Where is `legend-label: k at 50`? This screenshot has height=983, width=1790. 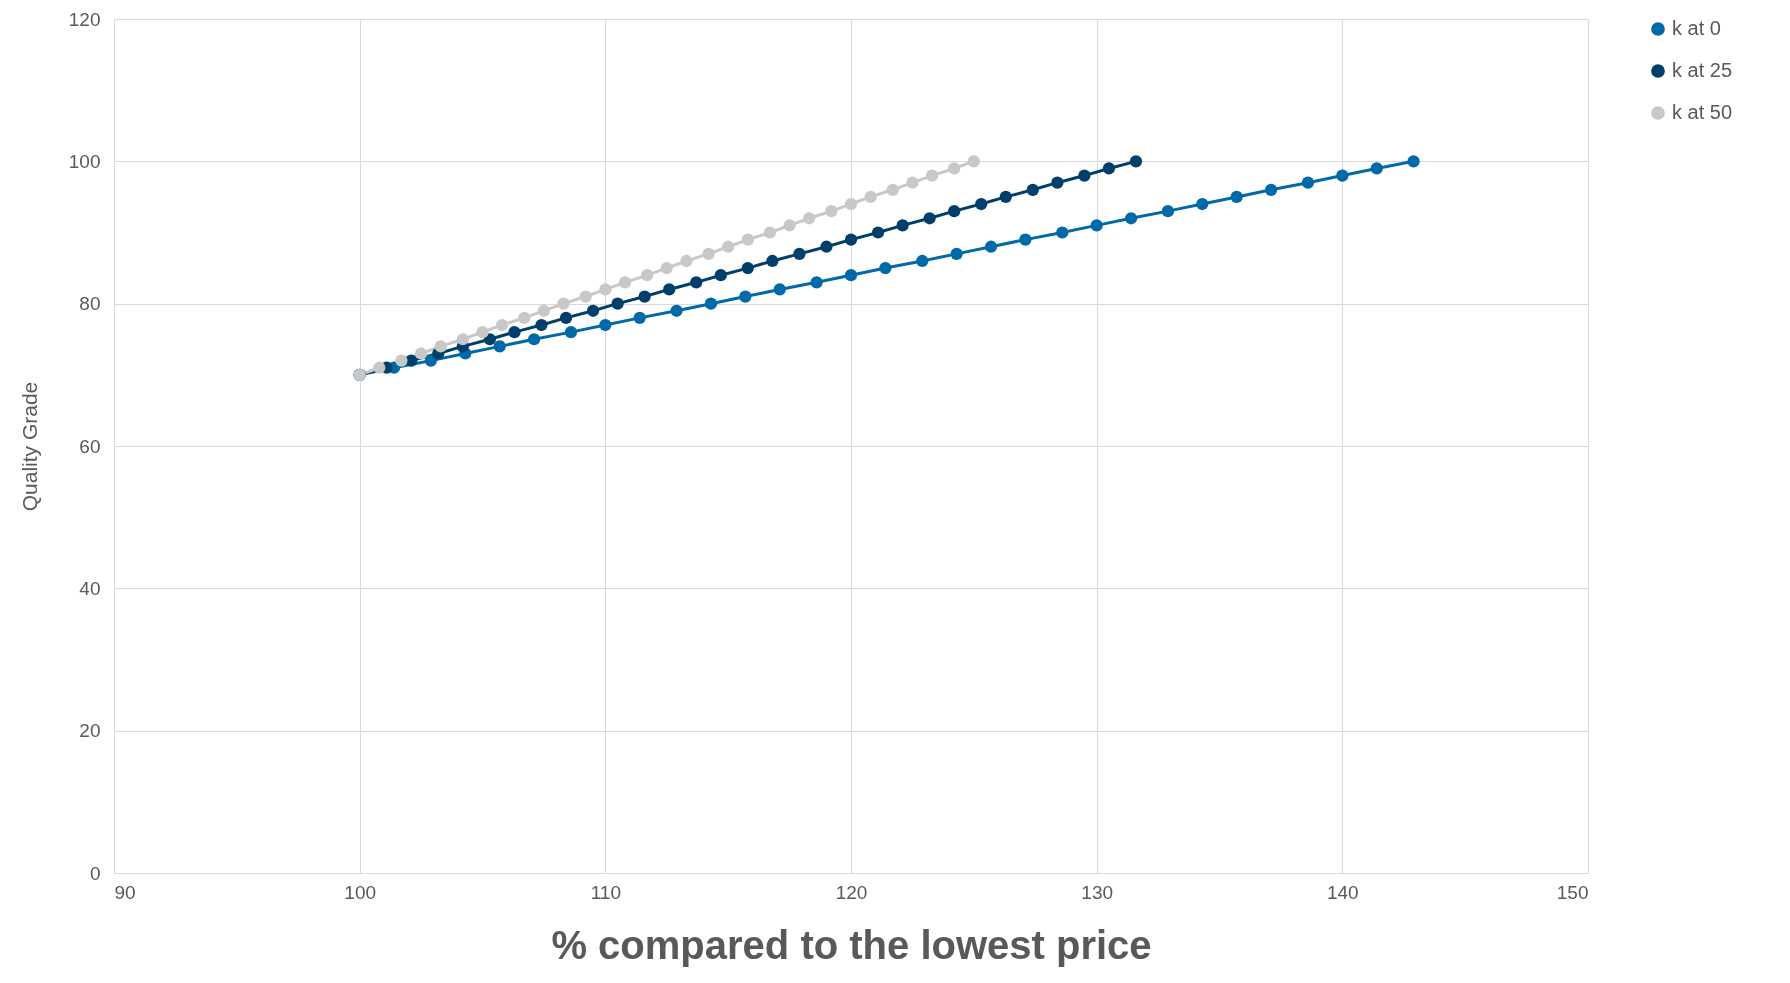 legend-label: k at 50 is located at coordinates (1702, 112).